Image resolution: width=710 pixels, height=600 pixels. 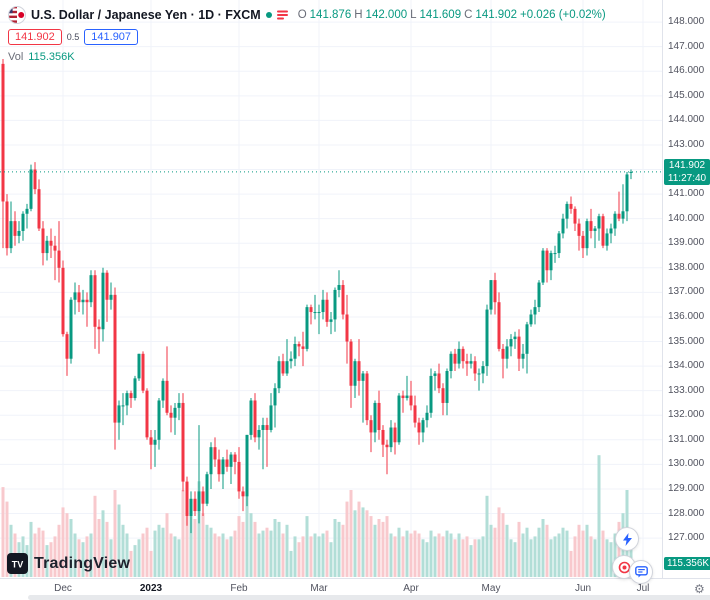 I want to click on time-tick-label: Feb, so click(x=239, y=588).